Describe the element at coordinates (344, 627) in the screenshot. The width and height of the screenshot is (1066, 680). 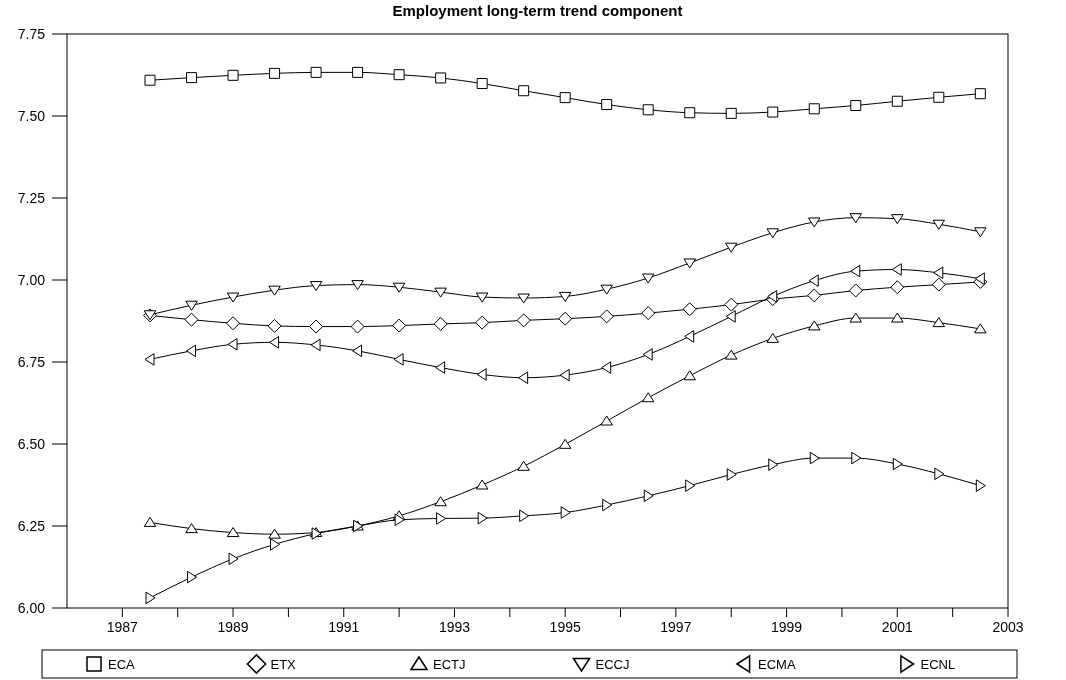
I see `x-tick-label: 1991` at that location.